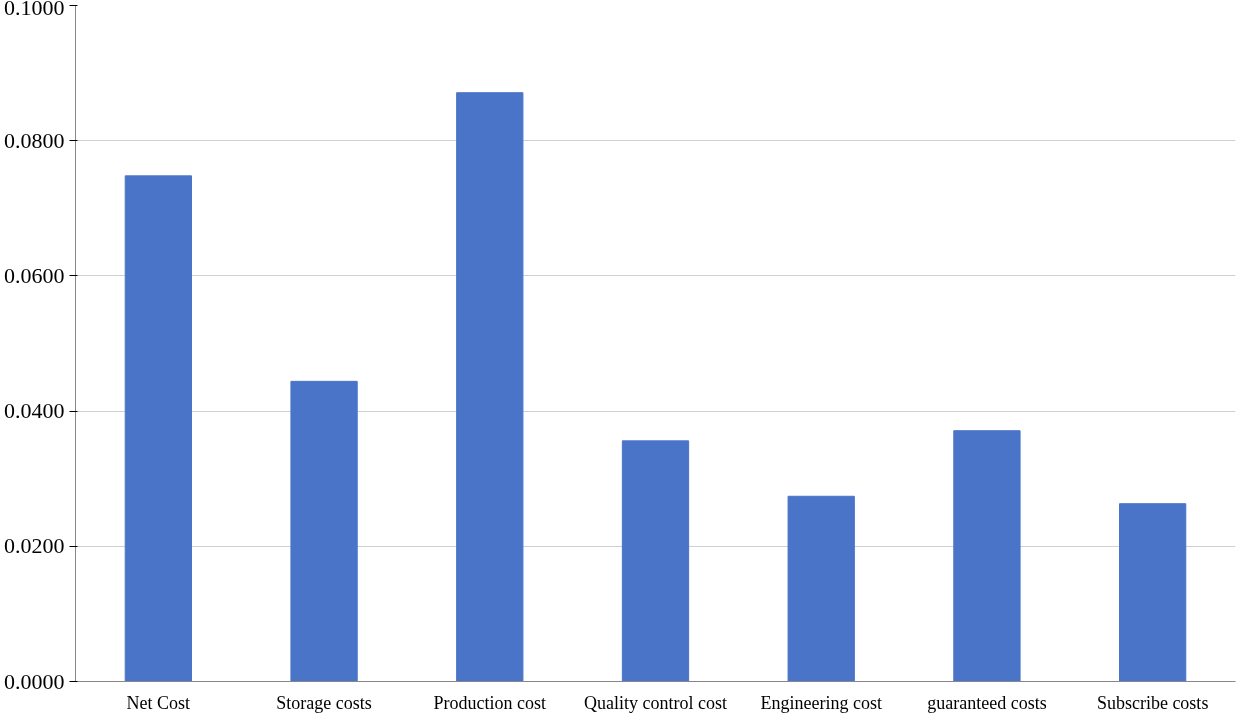 The height and width of the screenshot is (726, 1256). I want to click on x-tick-label: Production cost, so click(490, 702).